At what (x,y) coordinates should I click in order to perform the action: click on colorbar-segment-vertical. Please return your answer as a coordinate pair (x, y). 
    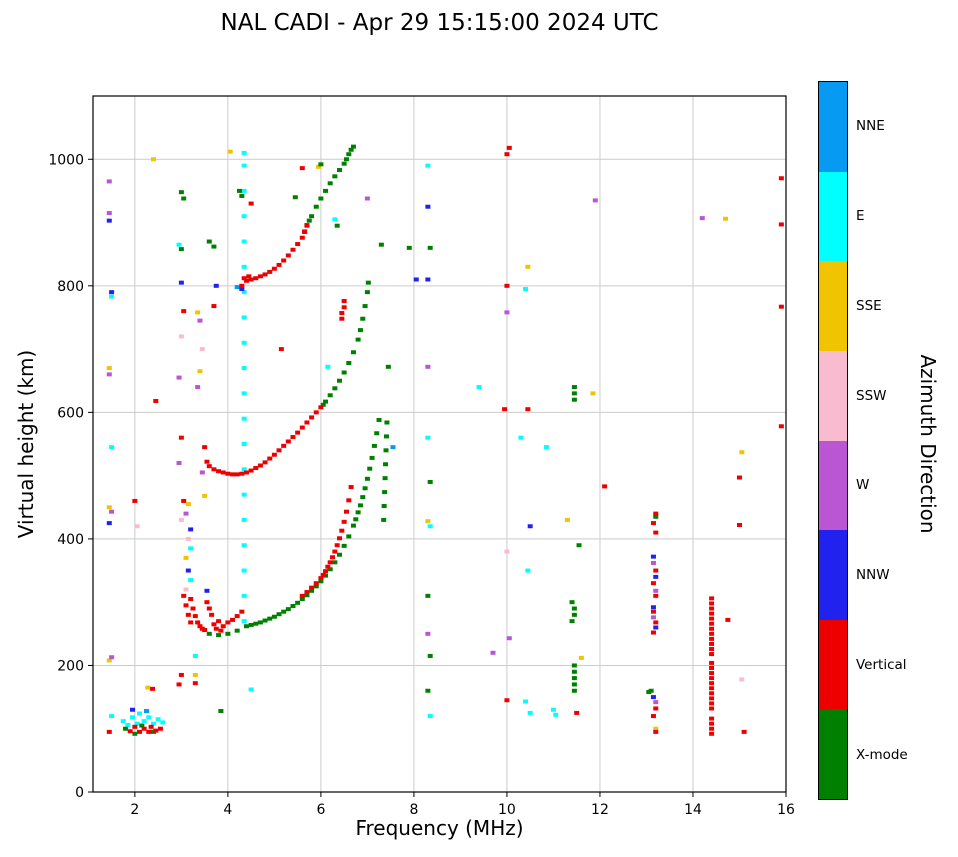
    Looking at the image, I should click on (833, 664).